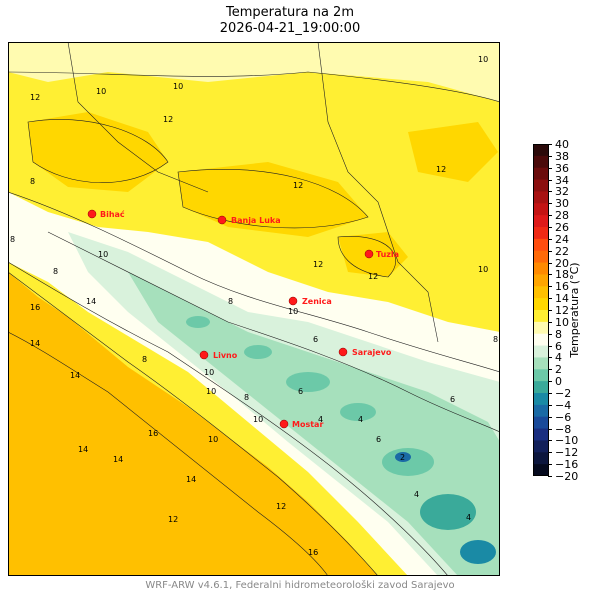 Image resolution: width=600 pixels, height=600 pixels. Describe the element at coordinates (563, 405) in the screenshot. I see `colorbar-tick-label: −4` at that location.